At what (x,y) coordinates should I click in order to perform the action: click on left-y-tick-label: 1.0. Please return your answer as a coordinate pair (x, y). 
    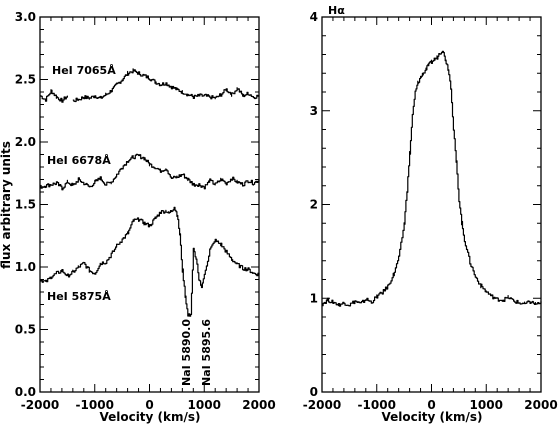
    Looking at the image, I should click on (25, 267).